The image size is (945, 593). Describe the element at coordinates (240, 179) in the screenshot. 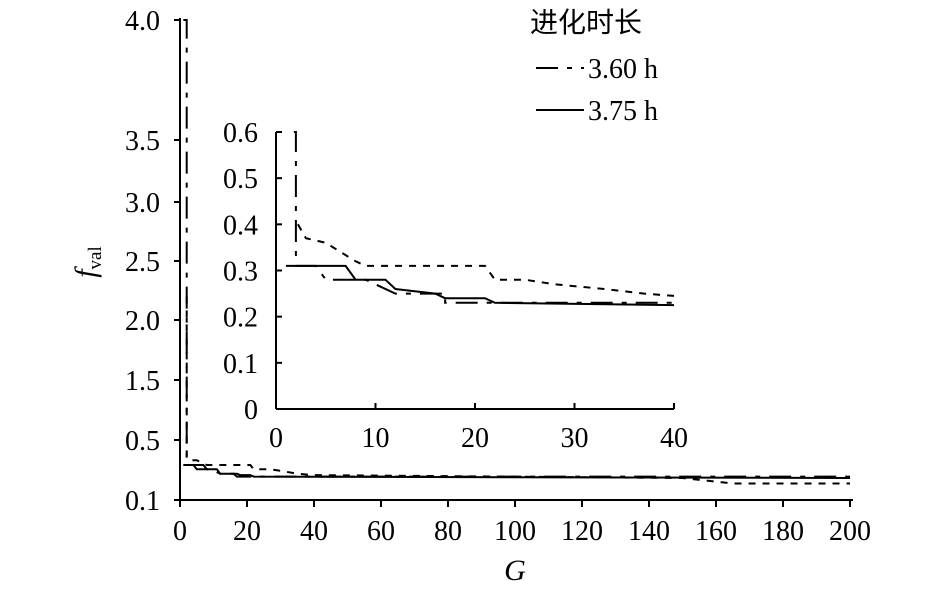

I see `inset-y-tick-label: 0.5` at that location.